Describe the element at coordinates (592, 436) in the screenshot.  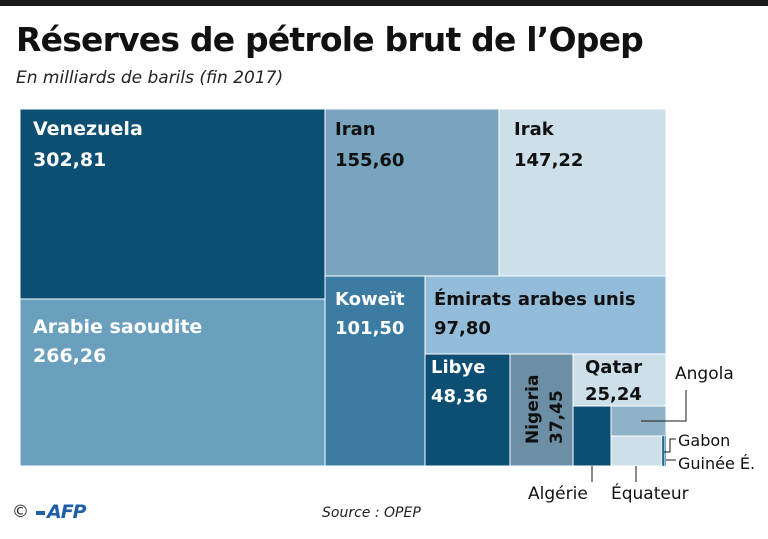
I see `tile-algerie` at that location.